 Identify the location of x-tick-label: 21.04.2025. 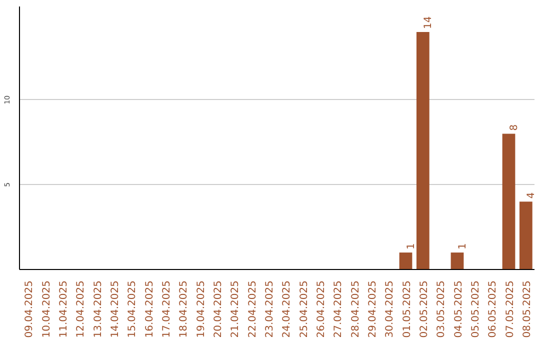
(236, 309).